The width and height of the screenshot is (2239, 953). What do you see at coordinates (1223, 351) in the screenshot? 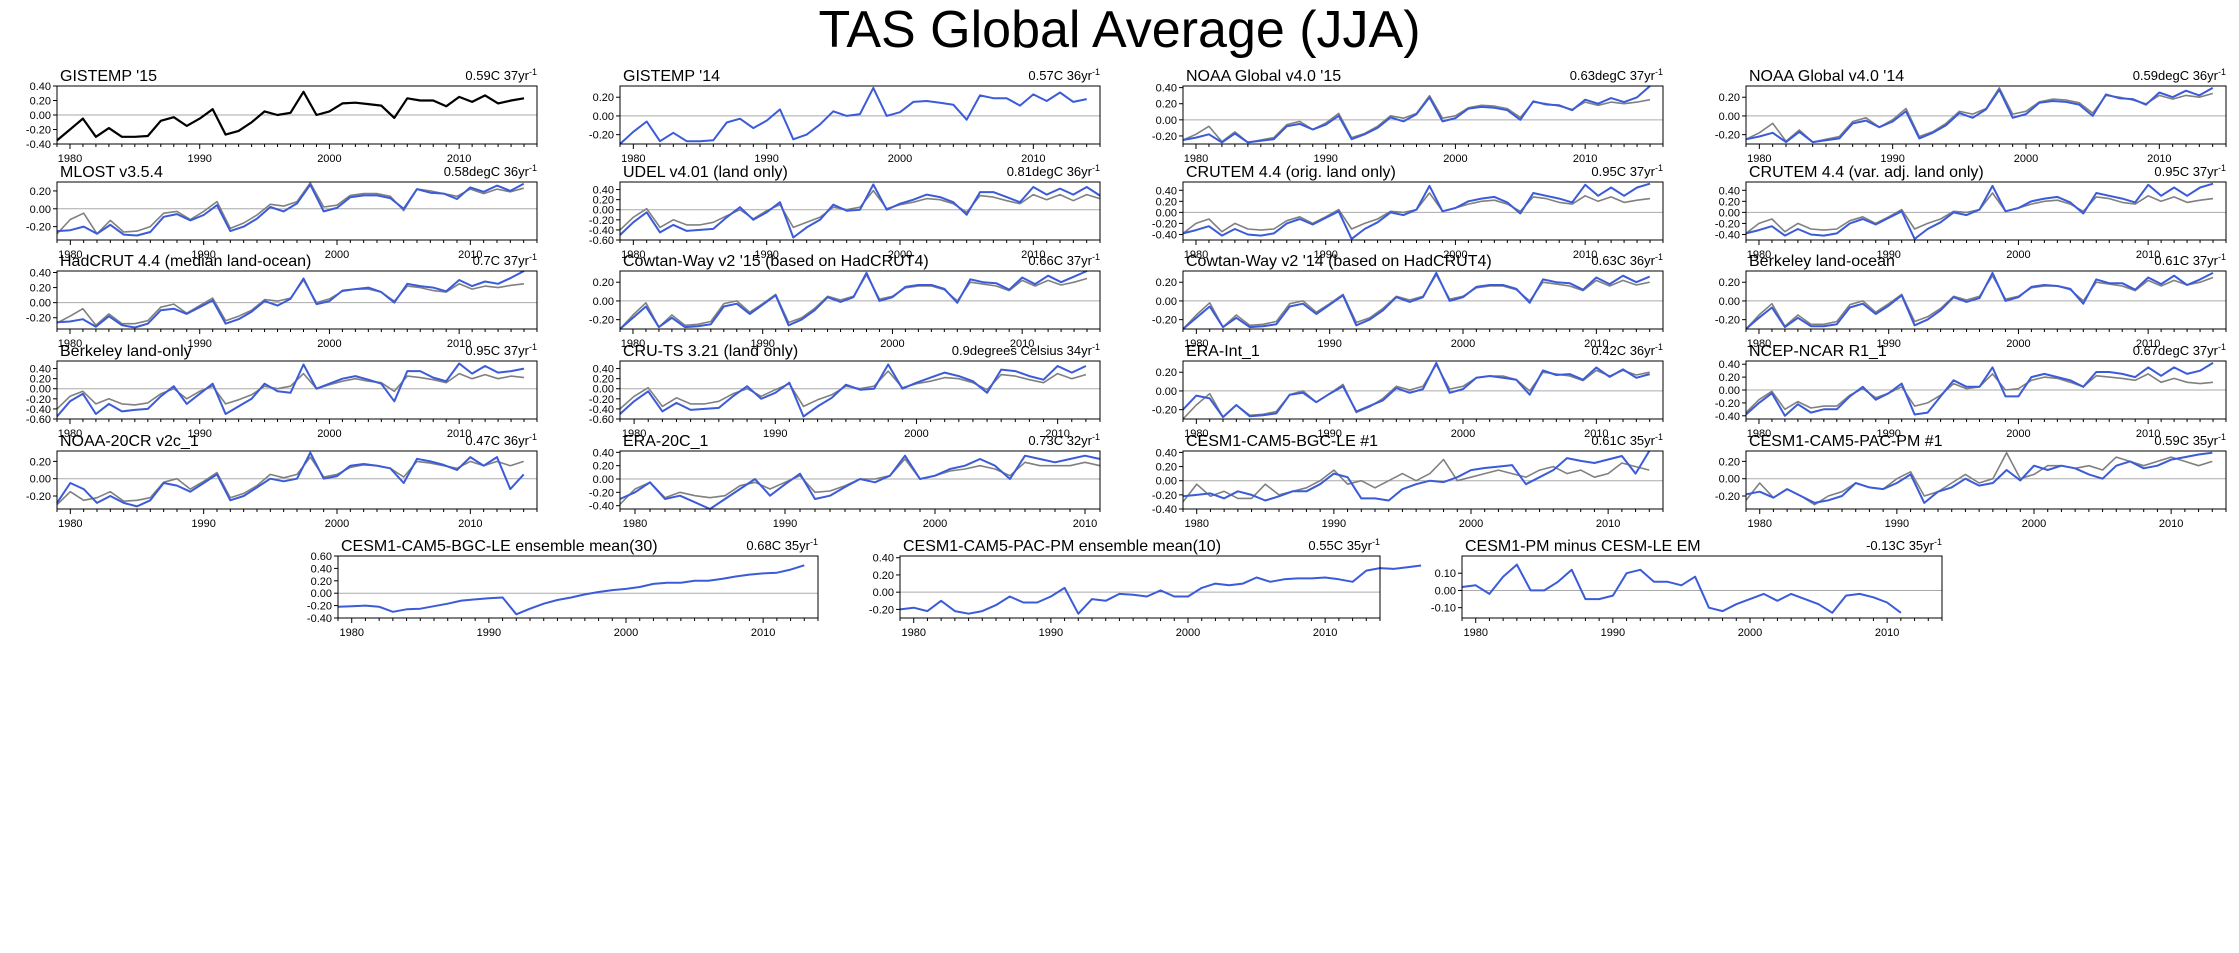
I see `panel-title: ERA-Int_1` at bounding box center [1223, 351].